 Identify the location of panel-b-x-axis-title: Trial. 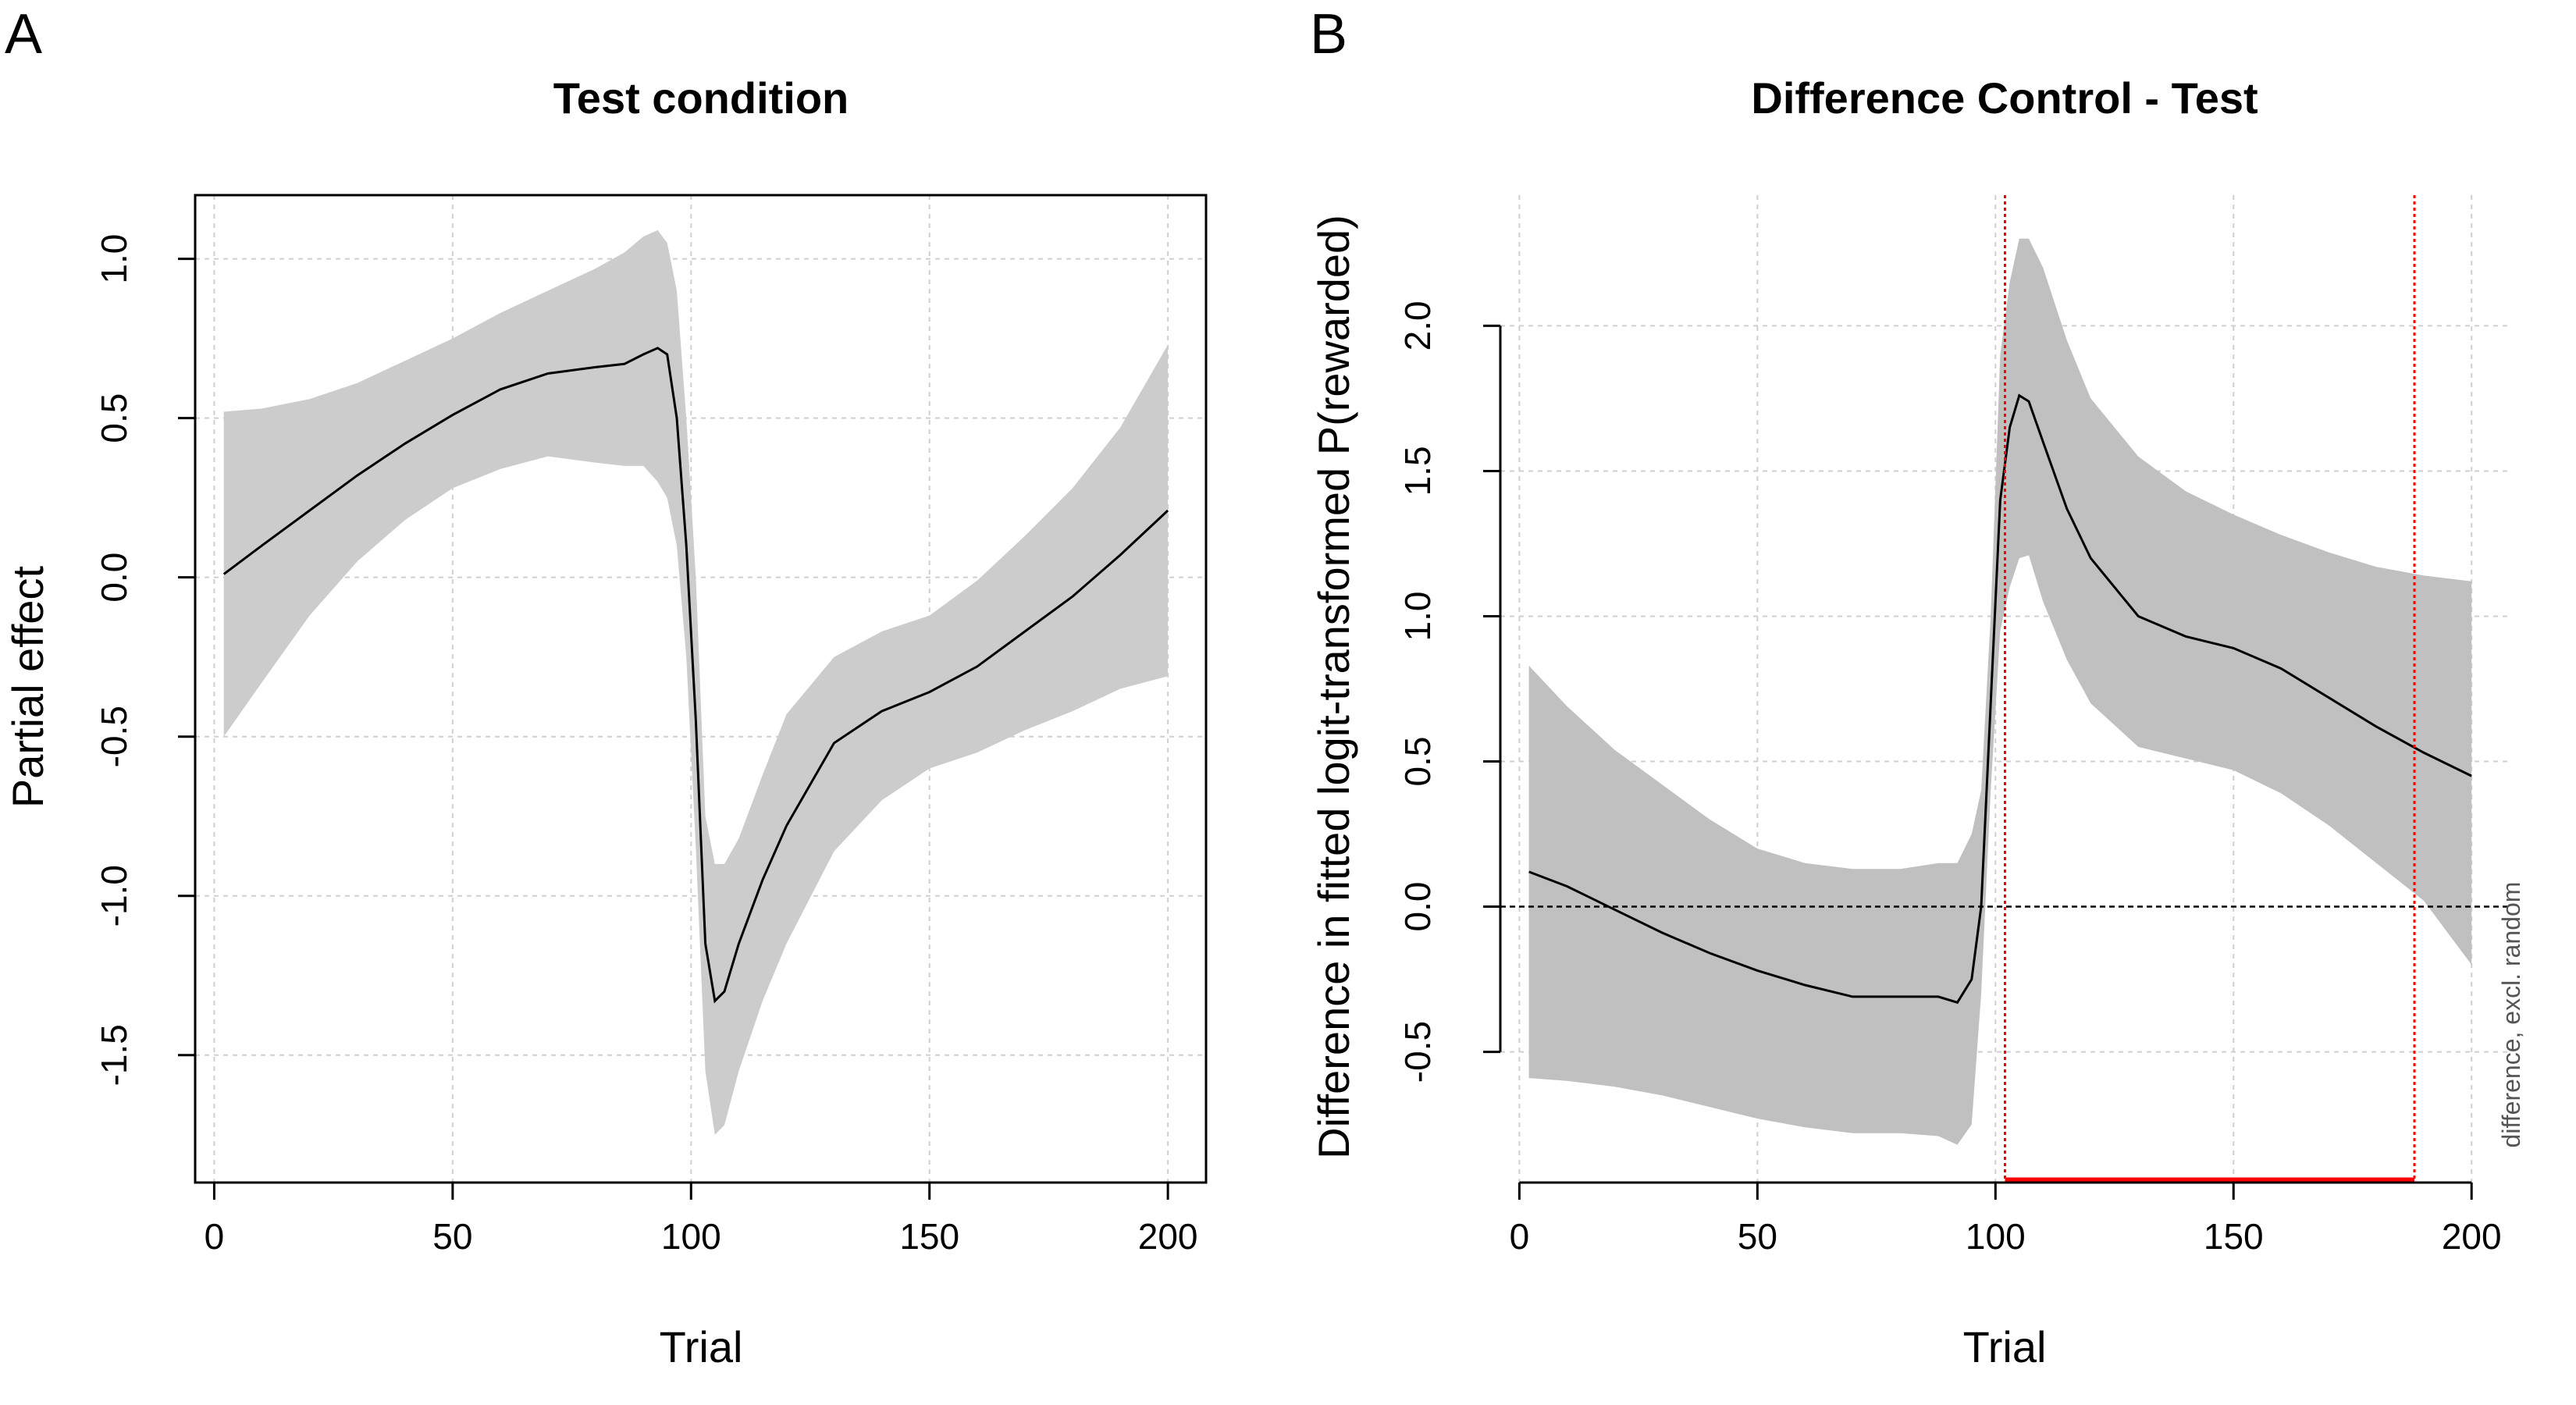
(2005, 1347).